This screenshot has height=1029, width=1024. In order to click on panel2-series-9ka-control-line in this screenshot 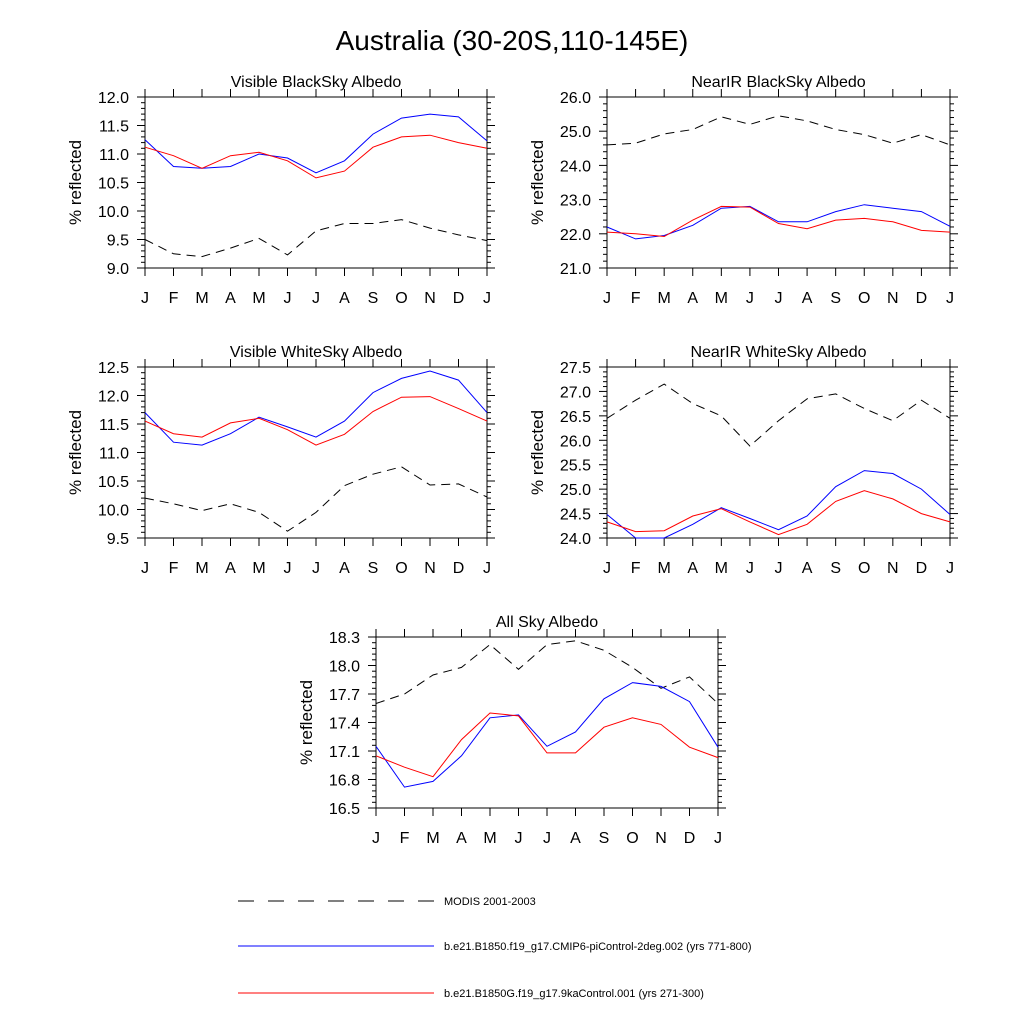, I will do `click(778, 221)`.